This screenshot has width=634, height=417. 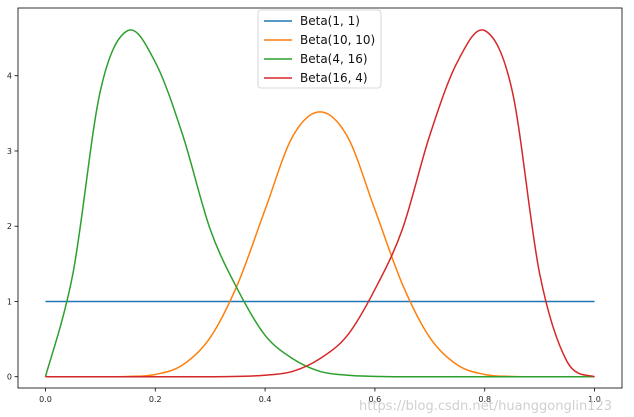 What do you see at coordinates (375, 399) in the screenshot?
I see `x-tick-label-3: 0.6` at bounding box center [375, 399].